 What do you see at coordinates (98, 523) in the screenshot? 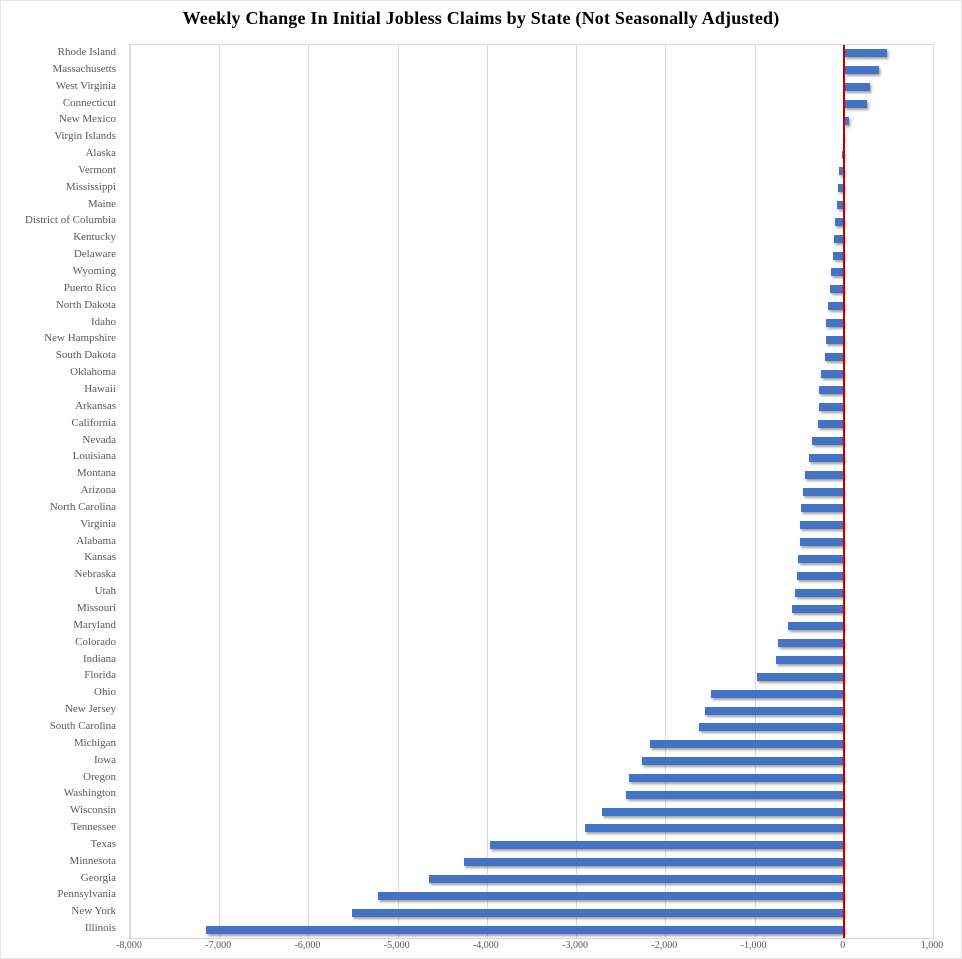
I see `category-label: Virginia` at bounding box center [98, 523].